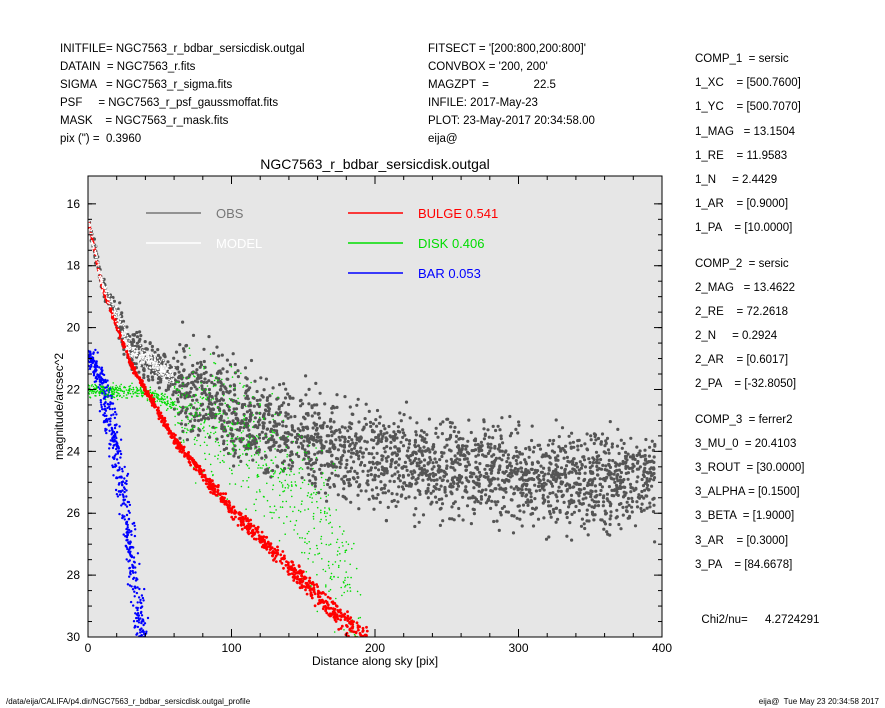 This screenshot has width=885, height=708. I want to click on component-param-line: 1_MAG = 13.1504, so click(745, 131).